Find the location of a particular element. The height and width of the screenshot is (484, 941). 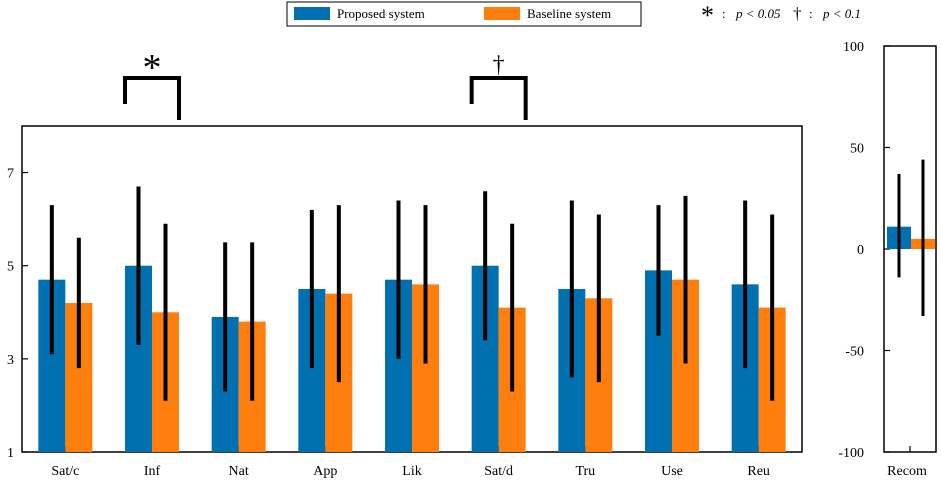

significance-key-star-label: p < 0.05 is located at coordinates (758, 13).